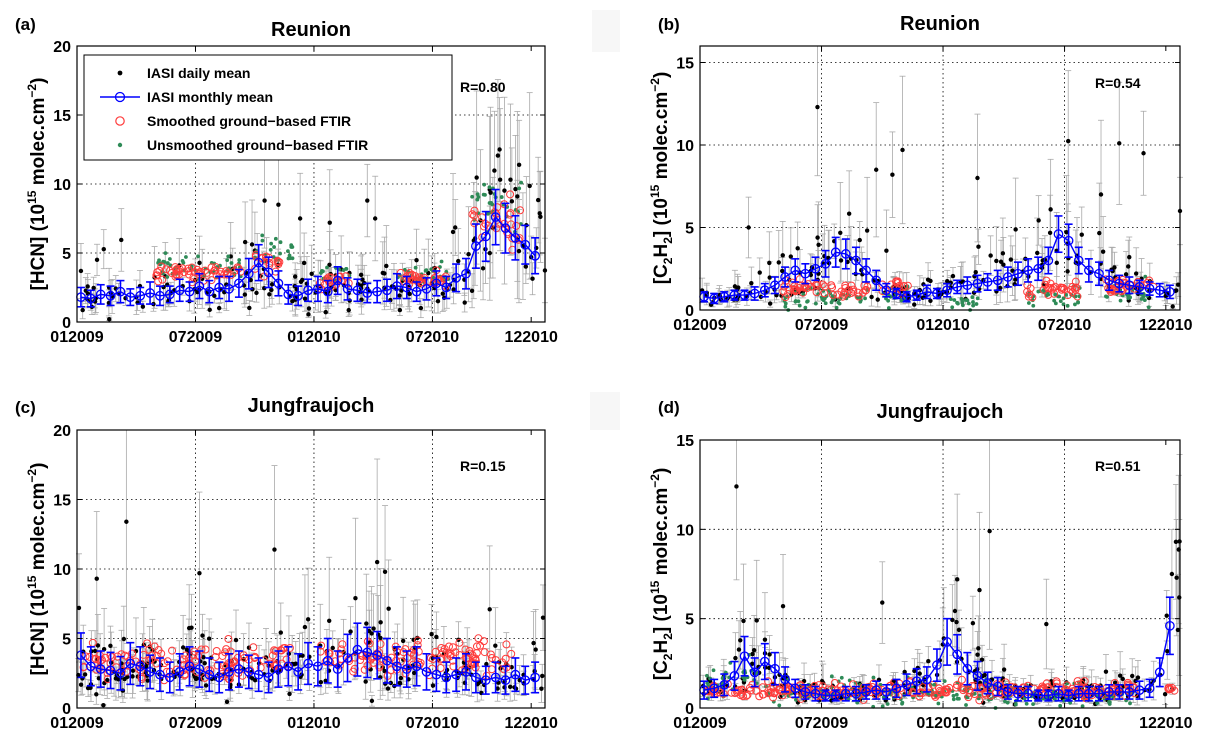 The width and height of the screenshot is (1220, 732). Describe the element at coordinates (940, 24) in the screenshot. I see `chart-title: Reunion` at that location.